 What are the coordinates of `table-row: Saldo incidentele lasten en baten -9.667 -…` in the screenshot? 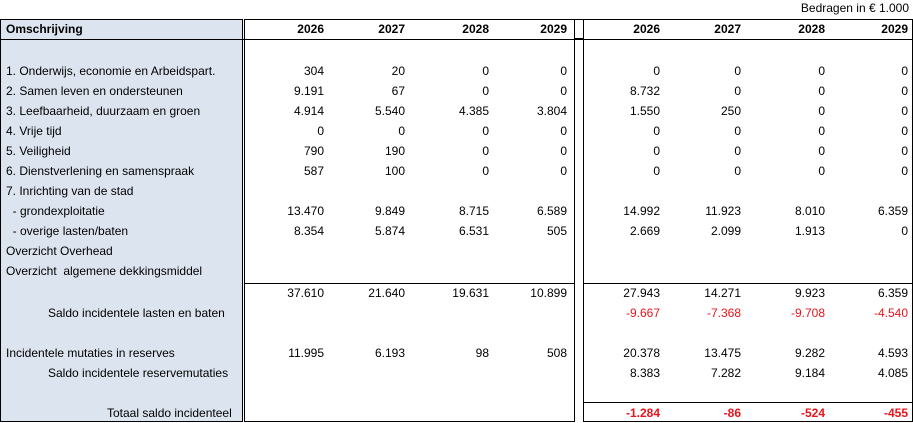 It's located at (456, 313).